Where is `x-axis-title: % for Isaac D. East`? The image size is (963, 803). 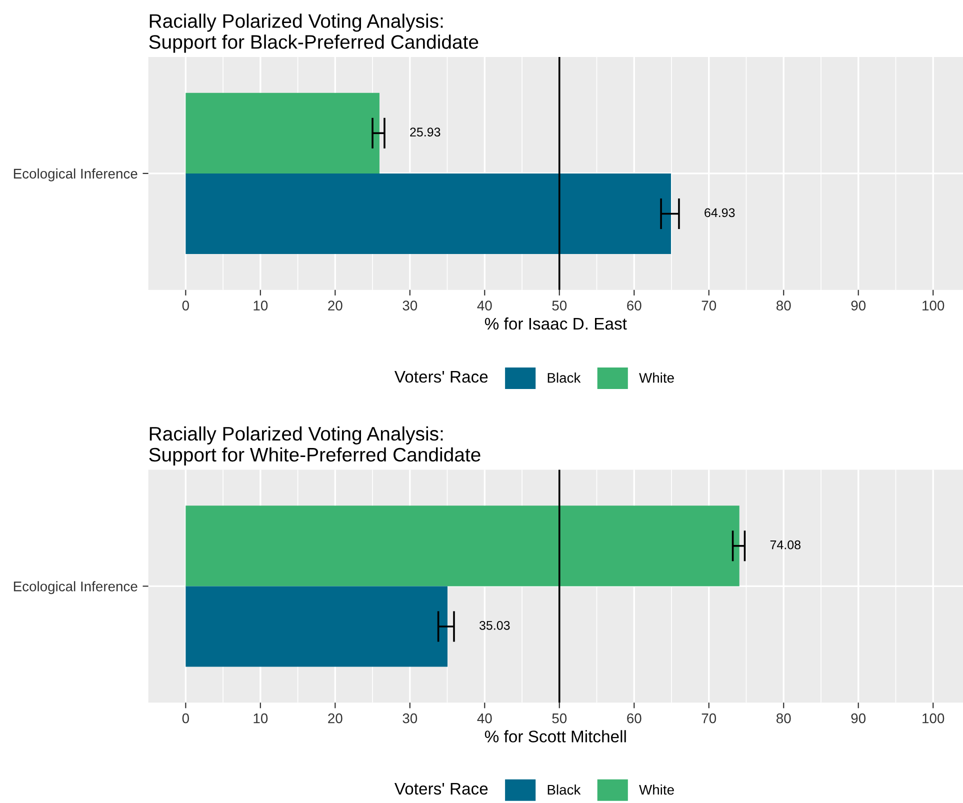 x-axis-title: % for Isaac D. East is located at coordinates (555, 323).